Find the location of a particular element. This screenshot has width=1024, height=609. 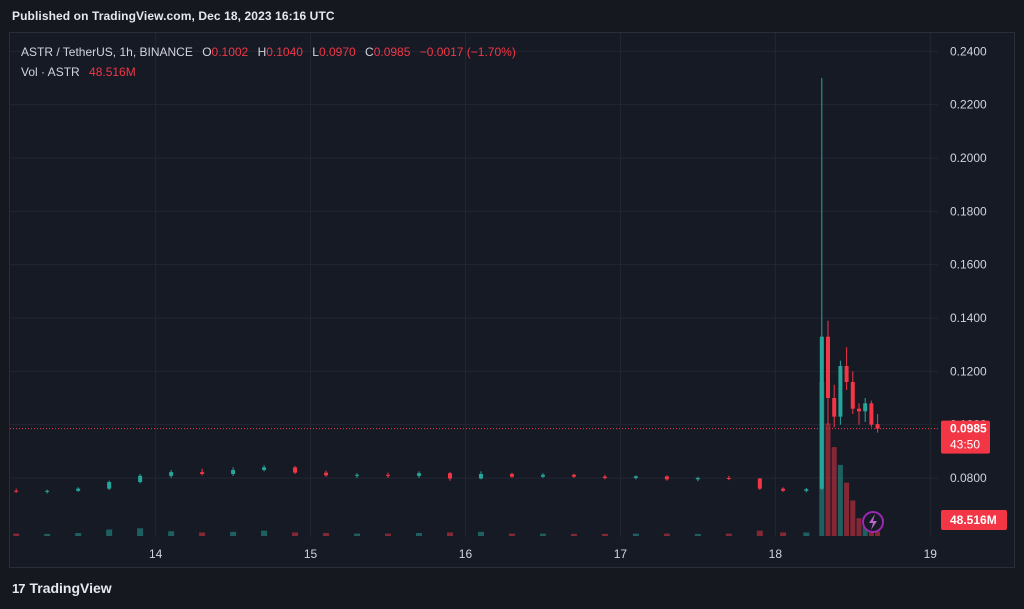

y-tick-label: 0.1400 is located at coordinates (968, 318).